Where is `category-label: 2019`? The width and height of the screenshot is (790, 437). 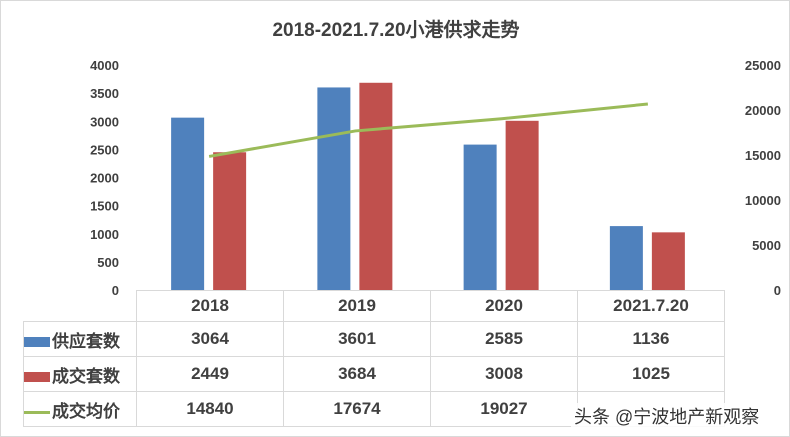 category-label: 2019 is located at coordinates (357, 306).